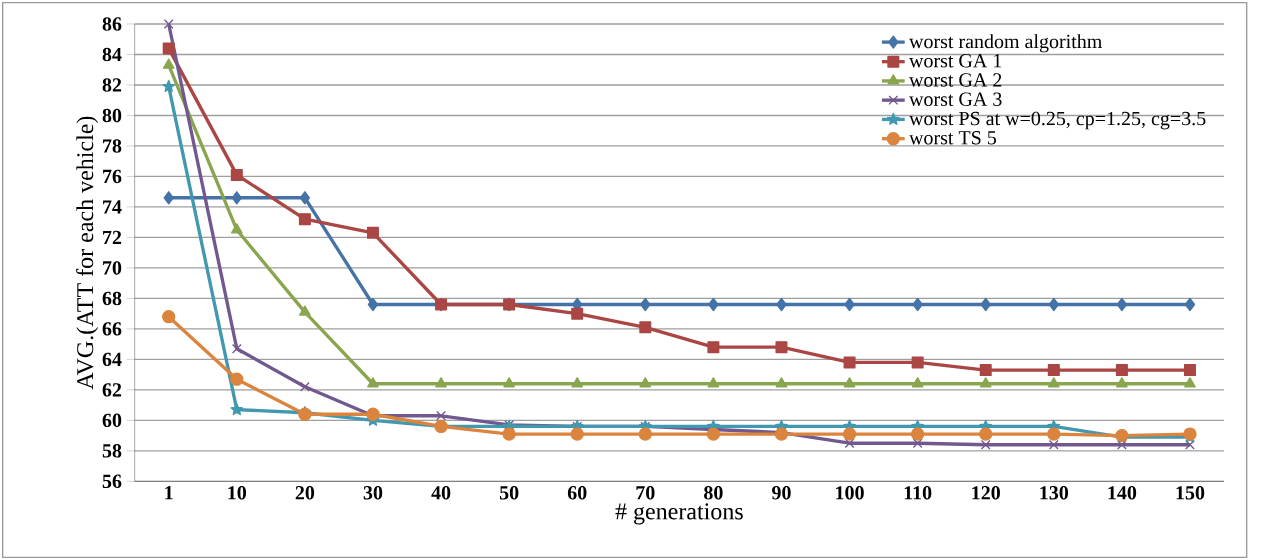  Describe the element at coordinates (1054, 493) in the screenshot. I see `x-tick-label: 130` at that location.